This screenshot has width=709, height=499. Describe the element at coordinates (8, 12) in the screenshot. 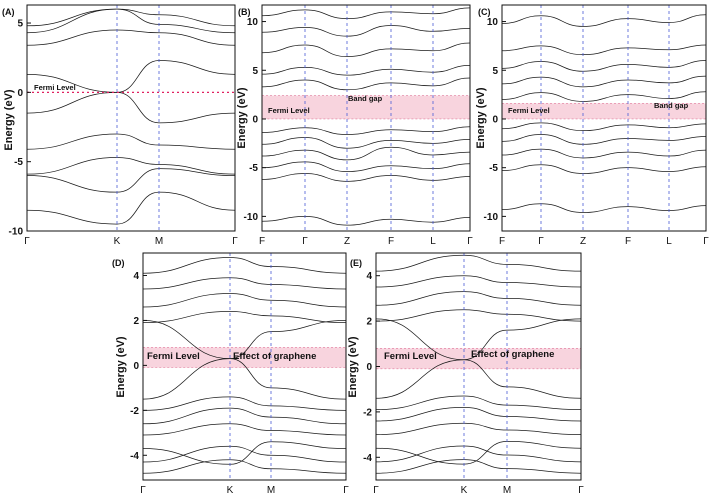

I see `panel-label: (A)` at that location.